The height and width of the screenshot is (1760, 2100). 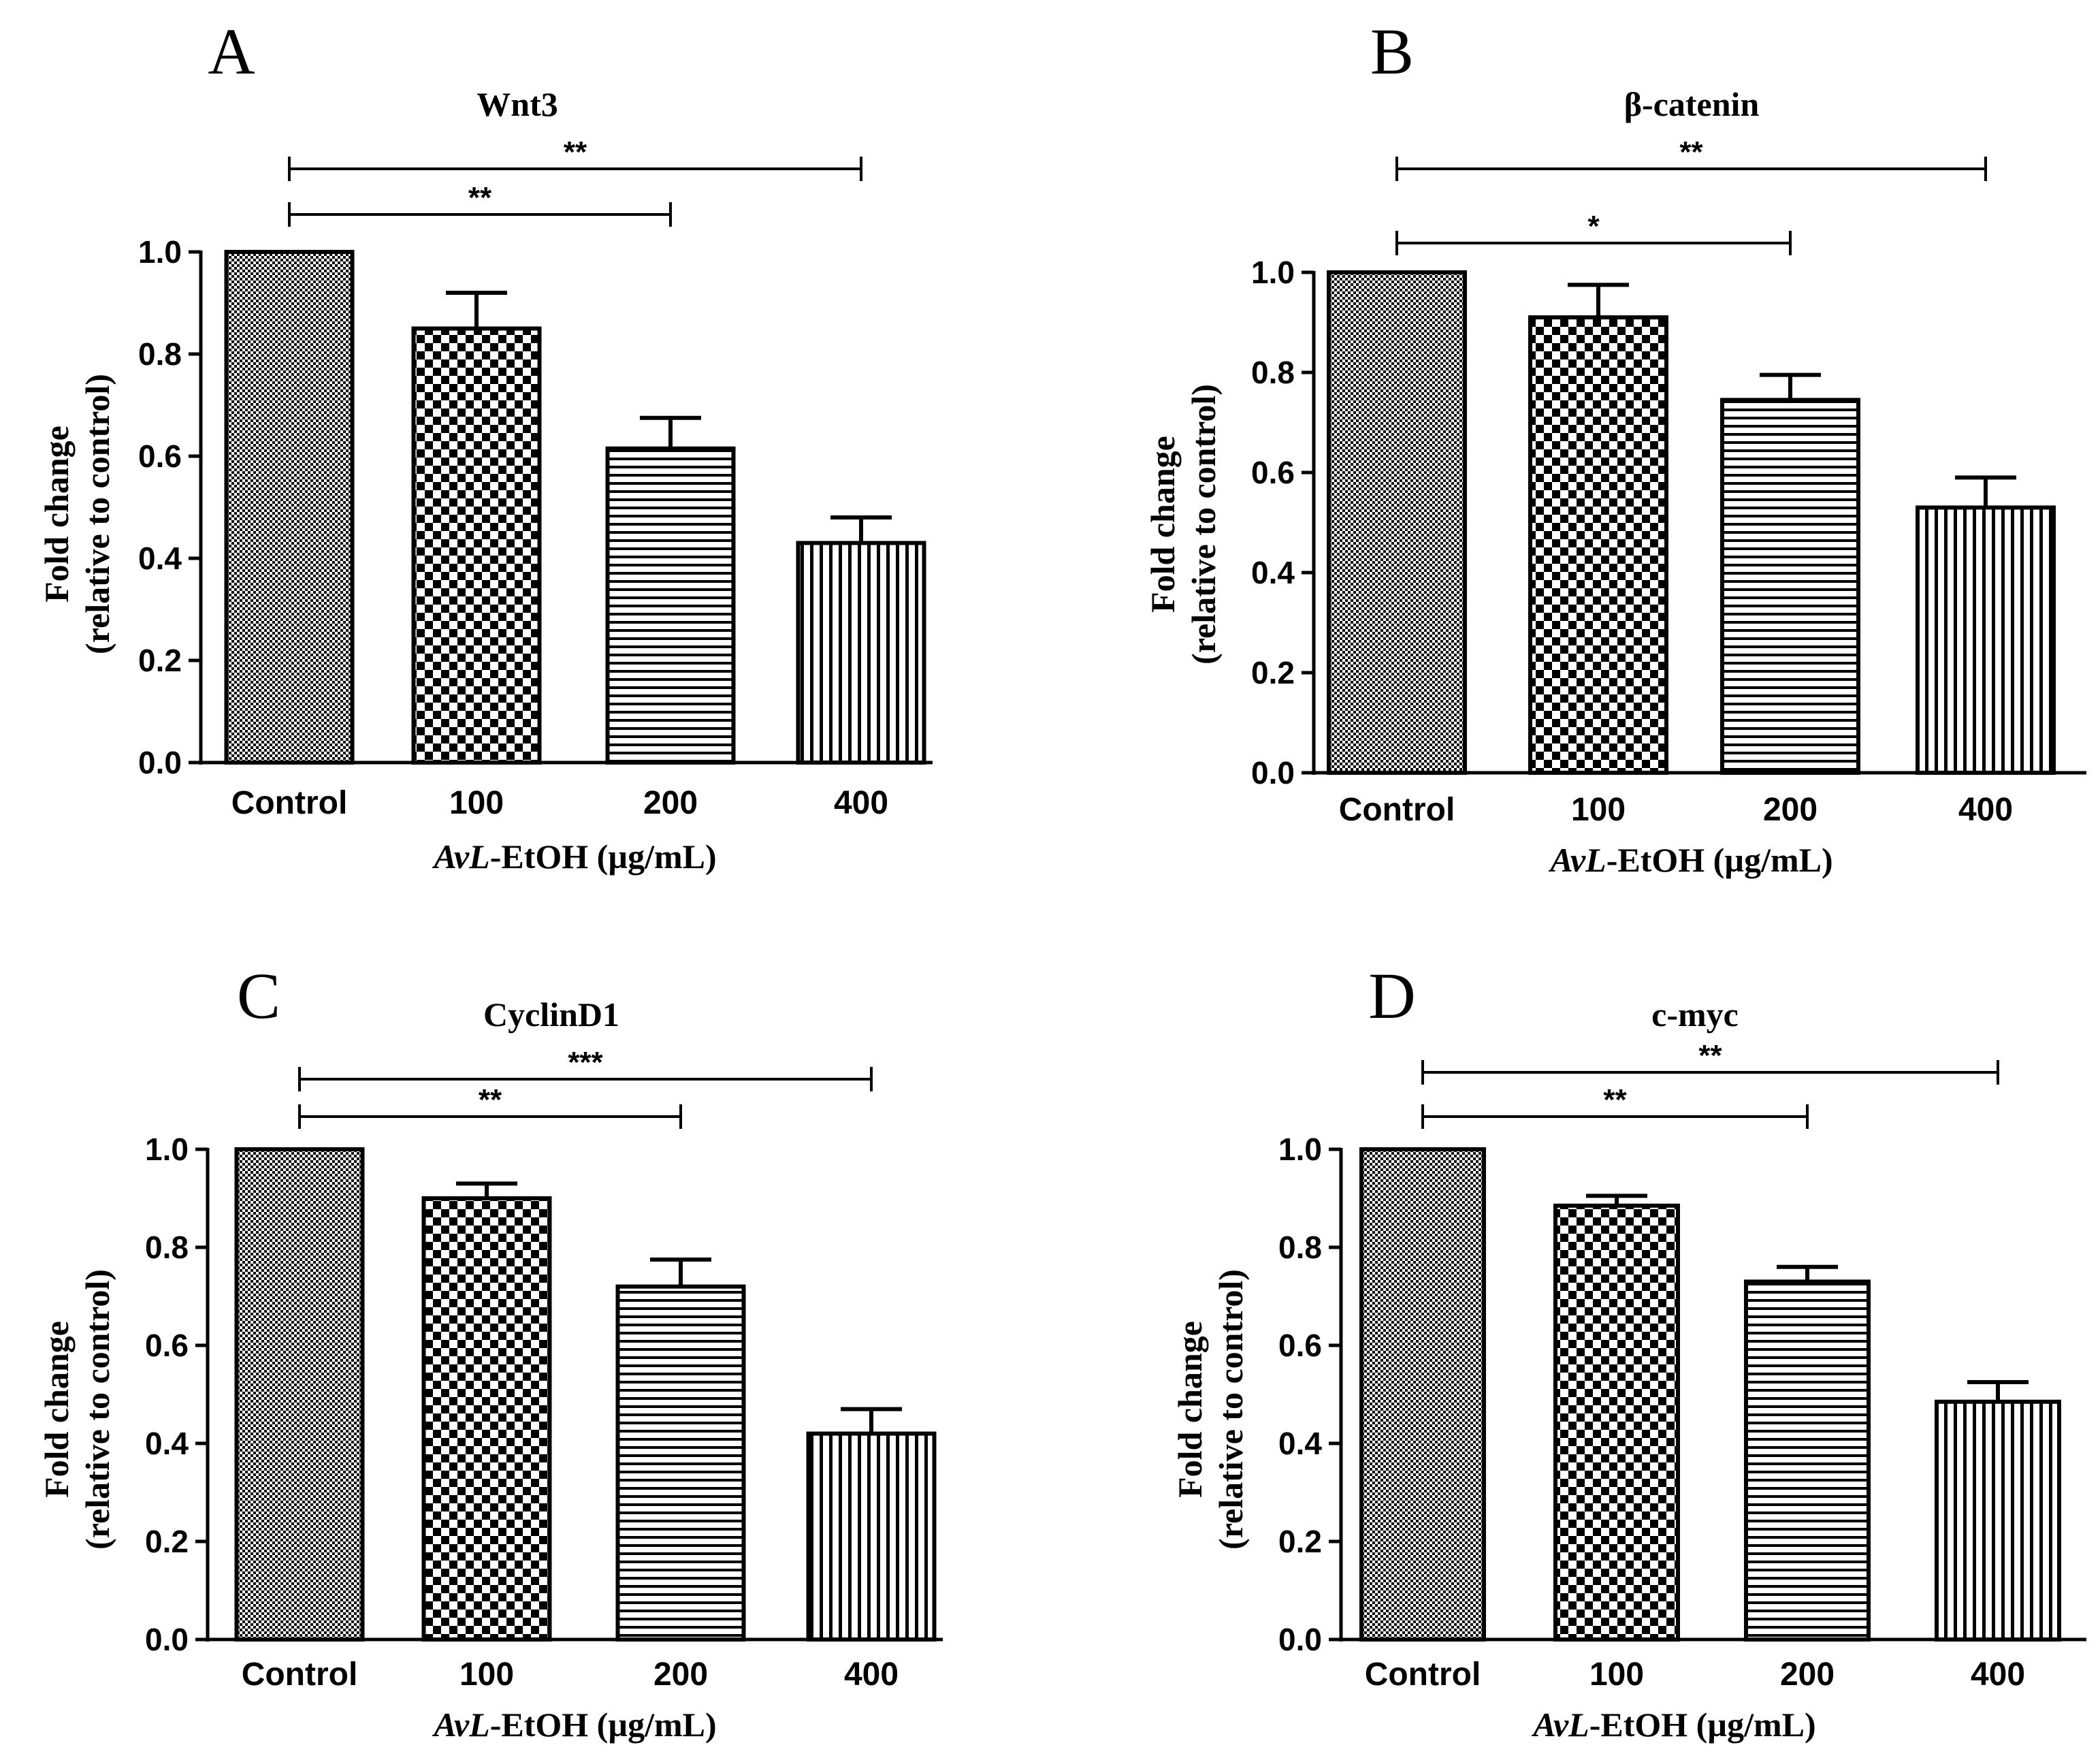 What do you see at coordinates (1594, 226) in the screenshot?
I see `significance-label: *` at bounding box center [1594, 226].